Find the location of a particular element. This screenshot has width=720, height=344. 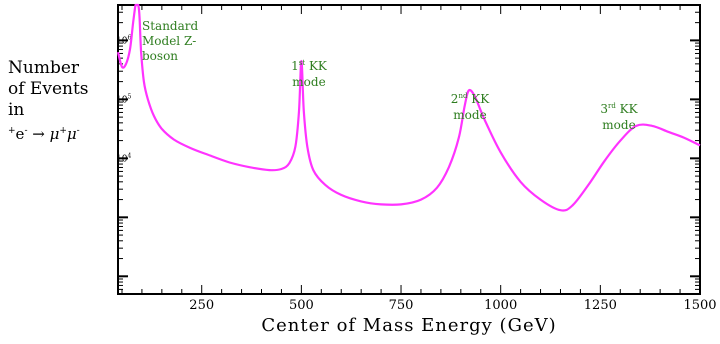

process-pre-charge: + is located at coordinates (12, 131).